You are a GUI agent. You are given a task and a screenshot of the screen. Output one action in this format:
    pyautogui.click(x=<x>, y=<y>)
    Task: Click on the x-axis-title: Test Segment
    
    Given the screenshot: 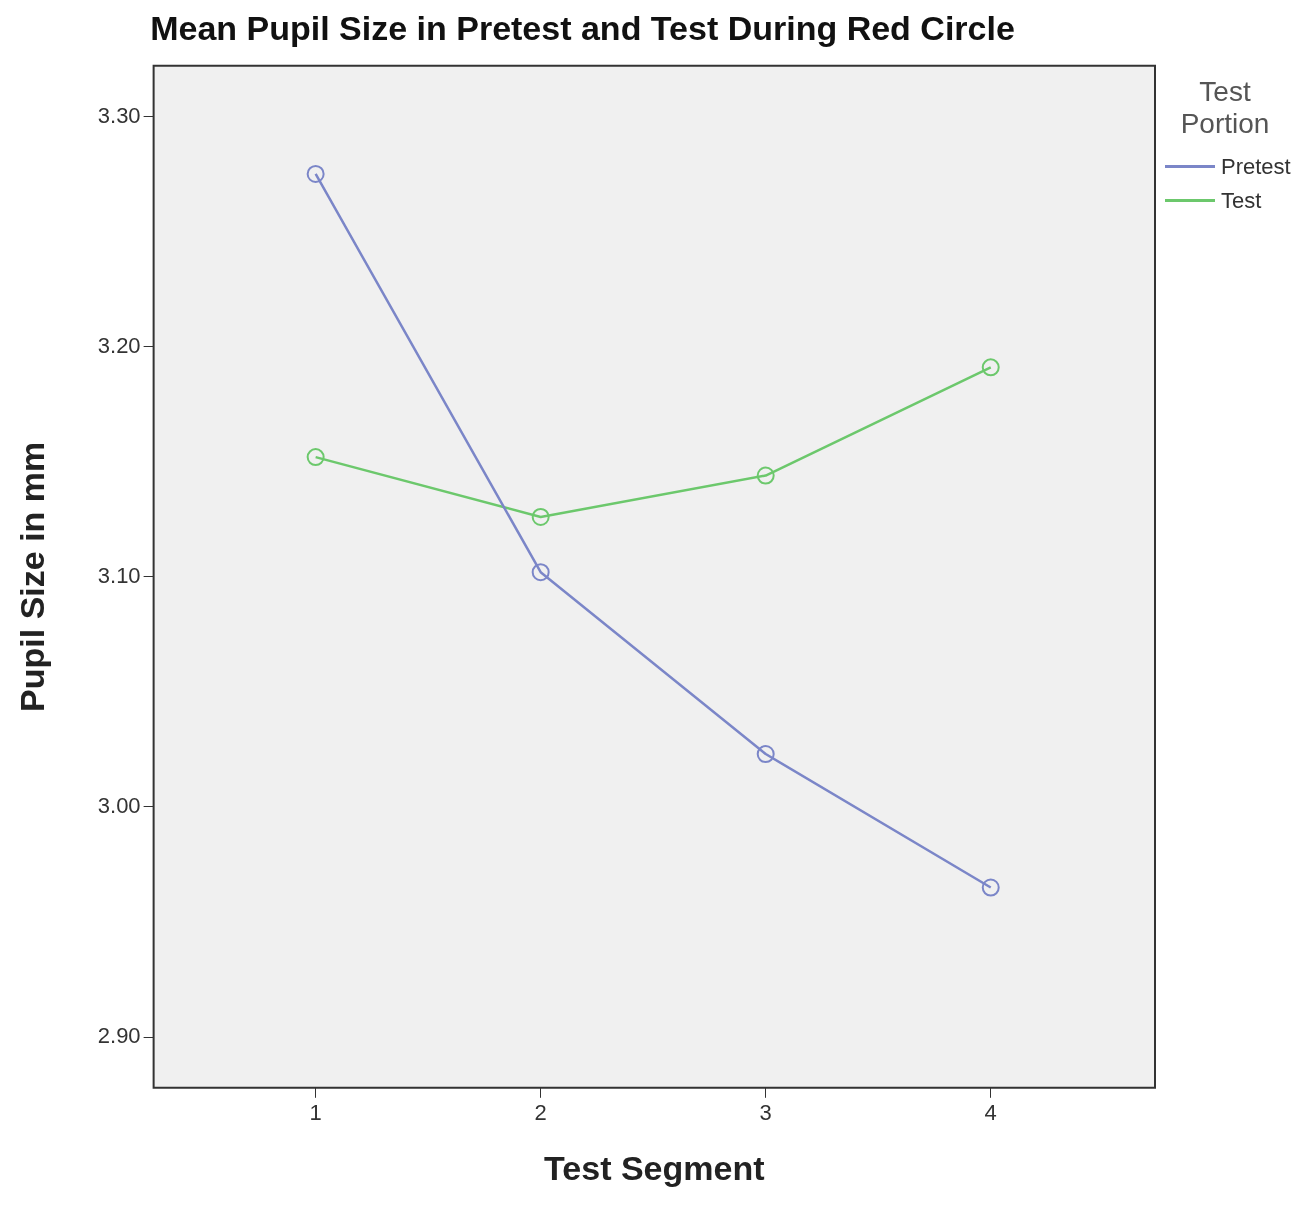 What is the action you would take?
    pyautogui.click(x=654, y=1167)
    